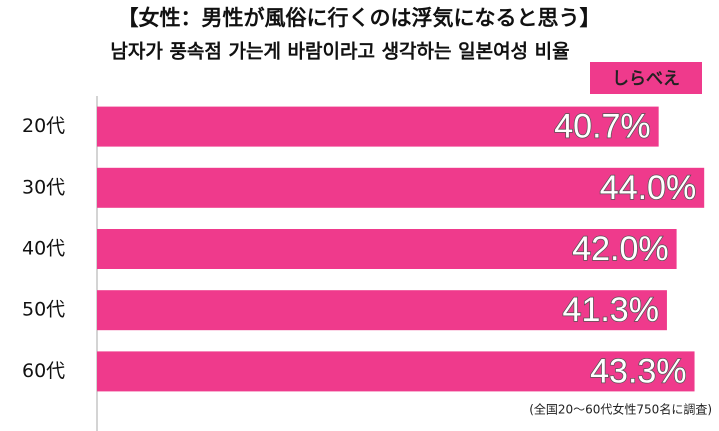 This screenshot has height=431, width=719. I want to click on footnote: (全国20〜60代女性750名に調査), so click(620, 409).